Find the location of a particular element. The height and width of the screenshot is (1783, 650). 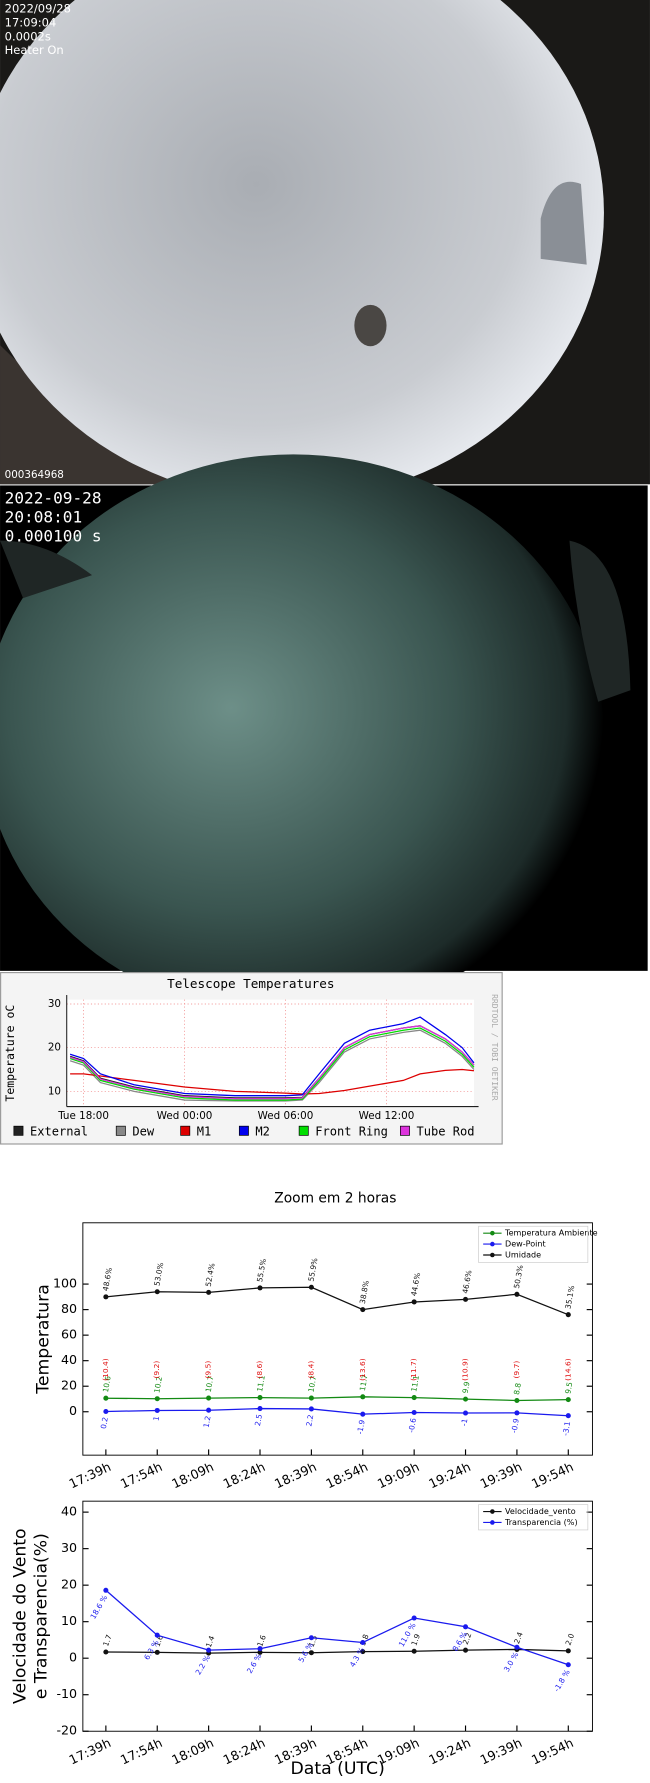

y-tick-label: -20 is located at coordinates (66, 1730).